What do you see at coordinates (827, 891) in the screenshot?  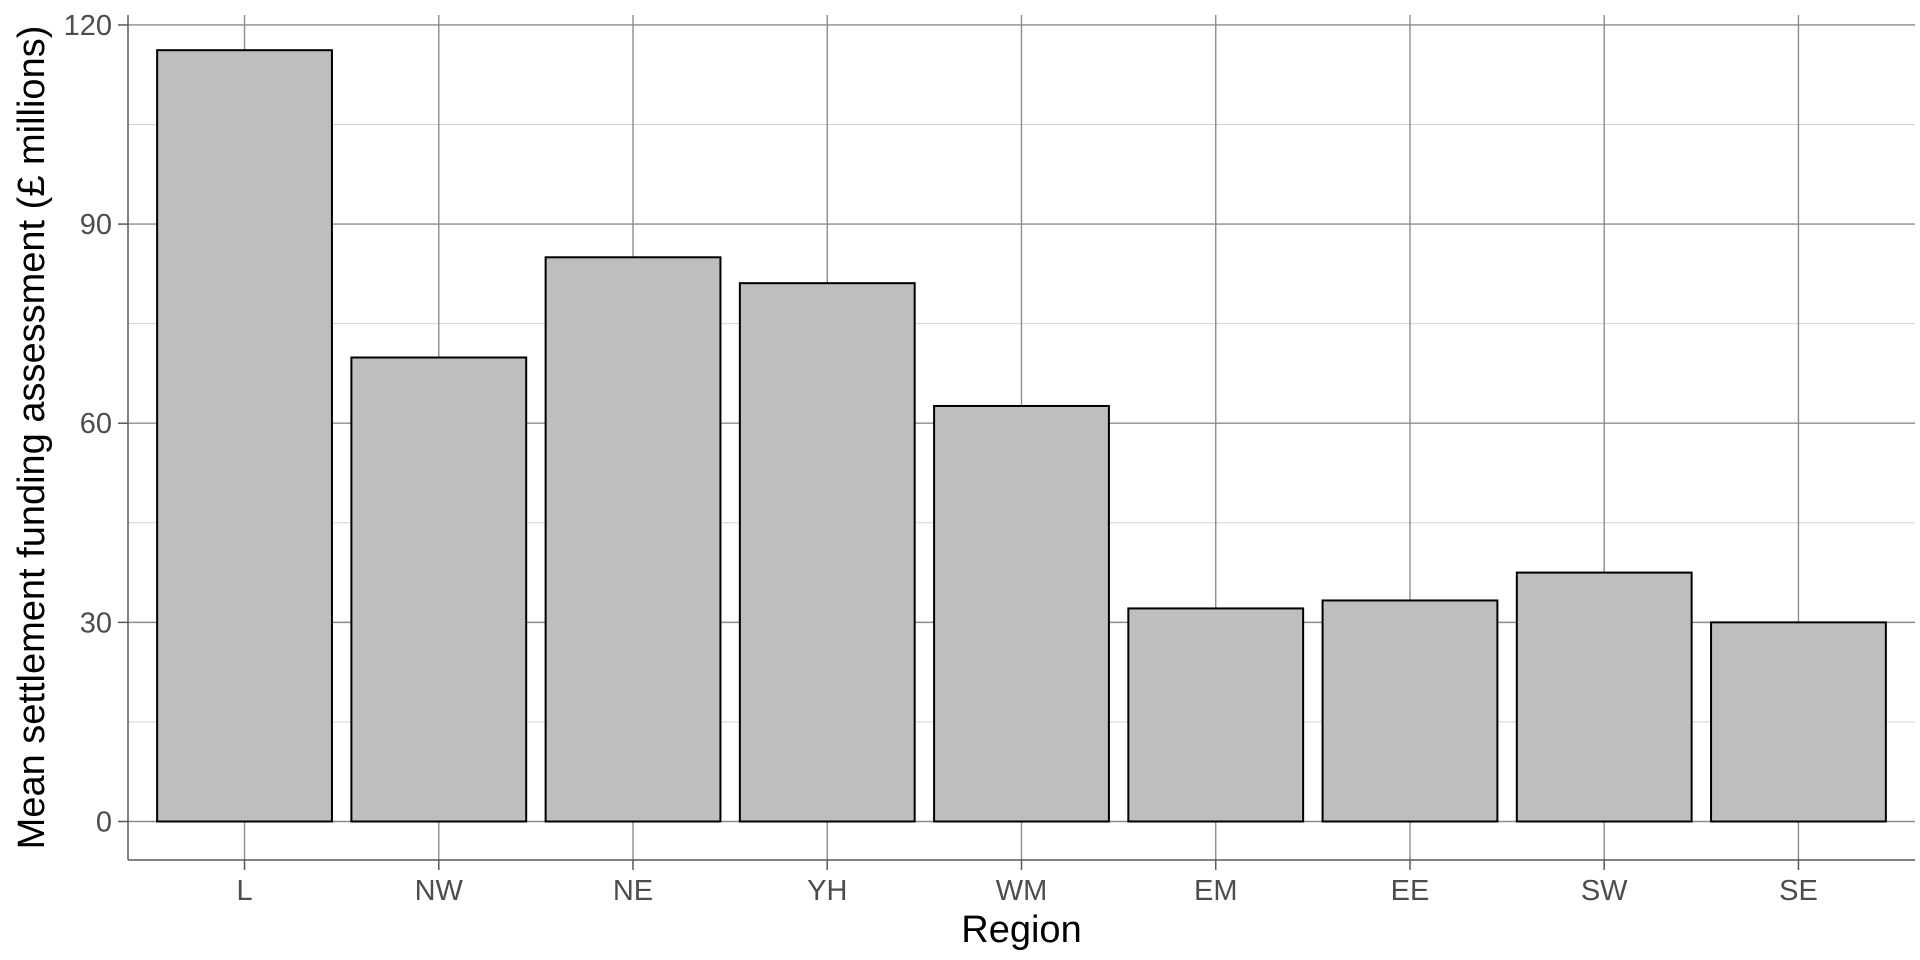 I see `x-tick-label: YH` at bounding box center [827, 891].